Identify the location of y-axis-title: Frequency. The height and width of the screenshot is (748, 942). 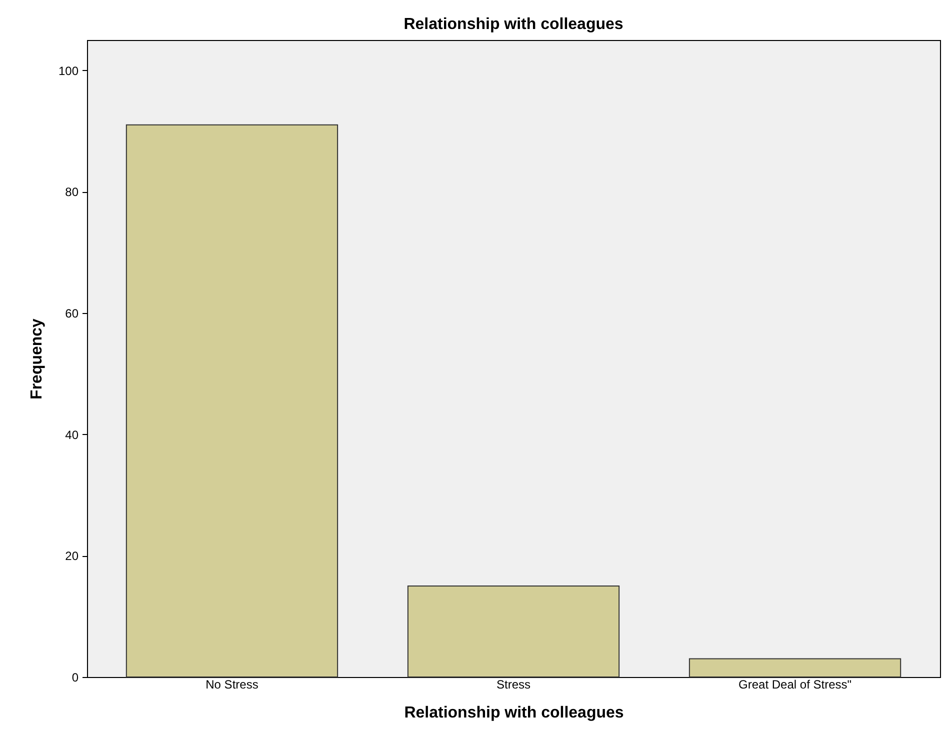
(37, 359).